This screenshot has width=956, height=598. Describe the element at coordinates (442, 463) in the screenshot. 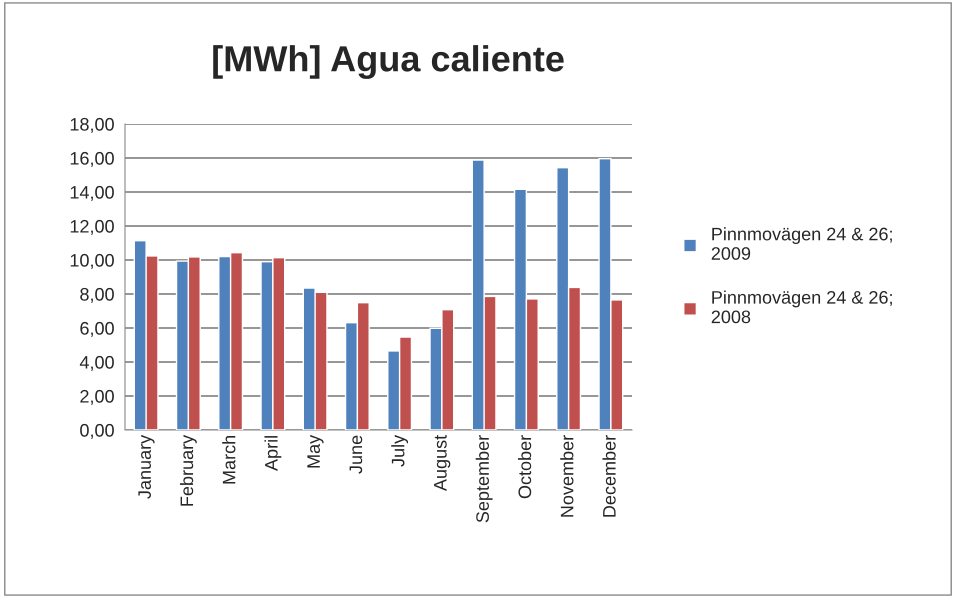

I see `x-tick-label: August` at that location.